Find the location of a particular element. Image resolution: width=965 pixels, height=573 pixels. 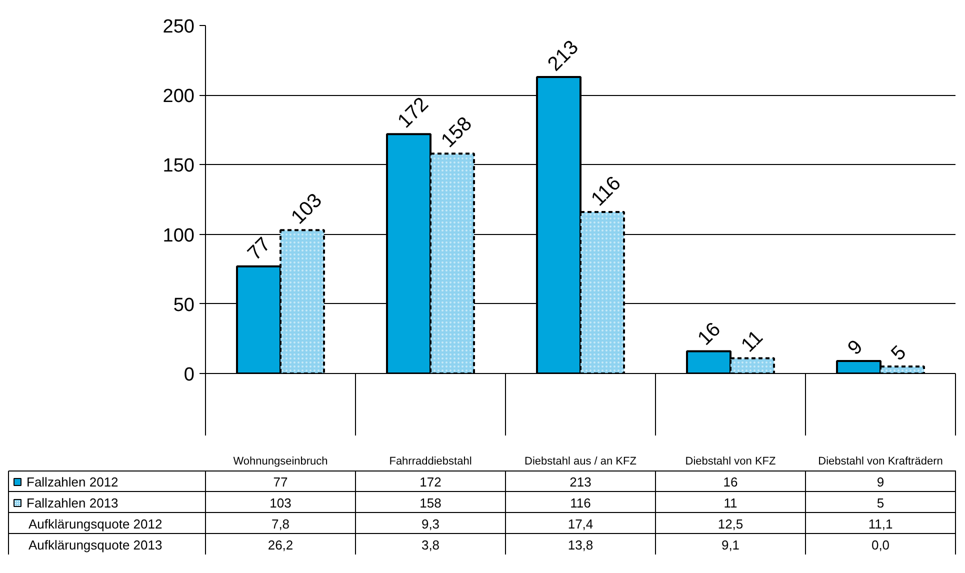

data-label: 16 is located at coordinates (730, 482).